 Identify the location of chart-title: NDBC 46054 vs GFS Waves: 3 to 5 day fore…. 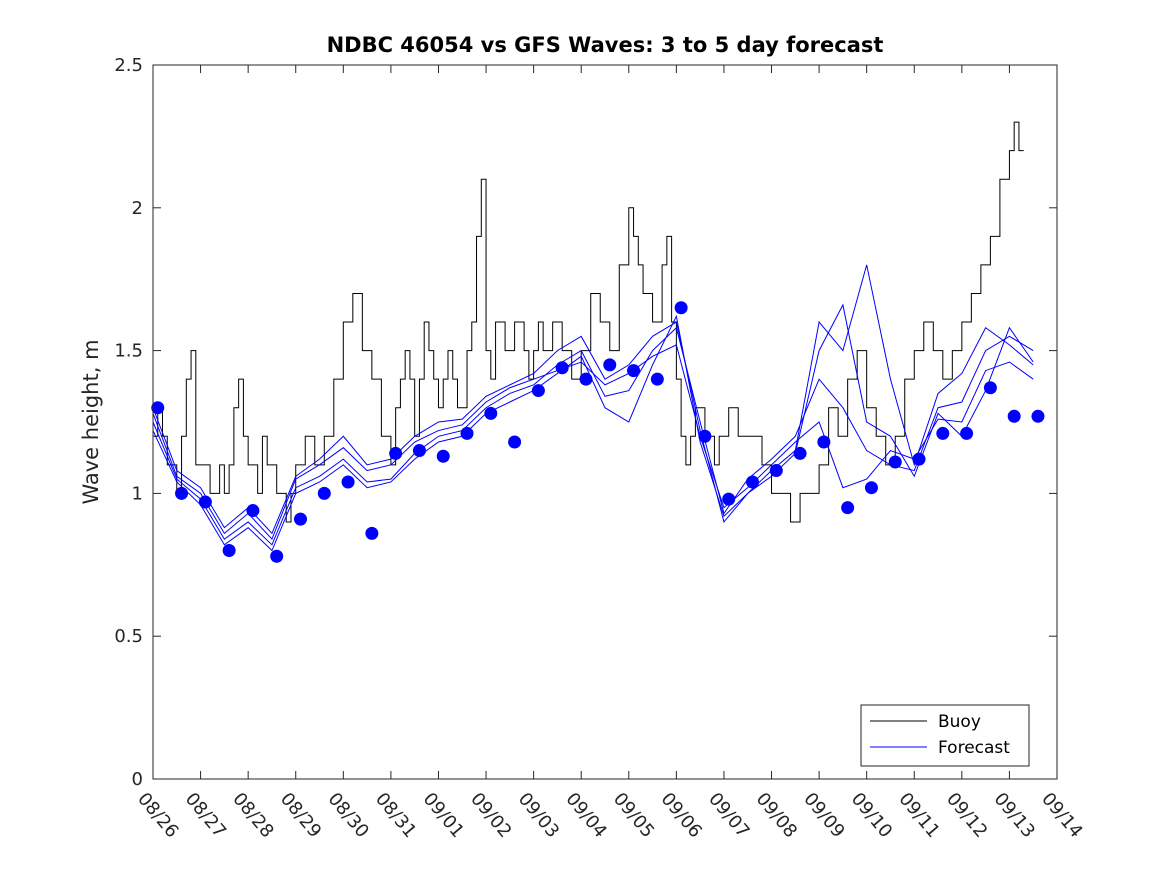
(605, 45).